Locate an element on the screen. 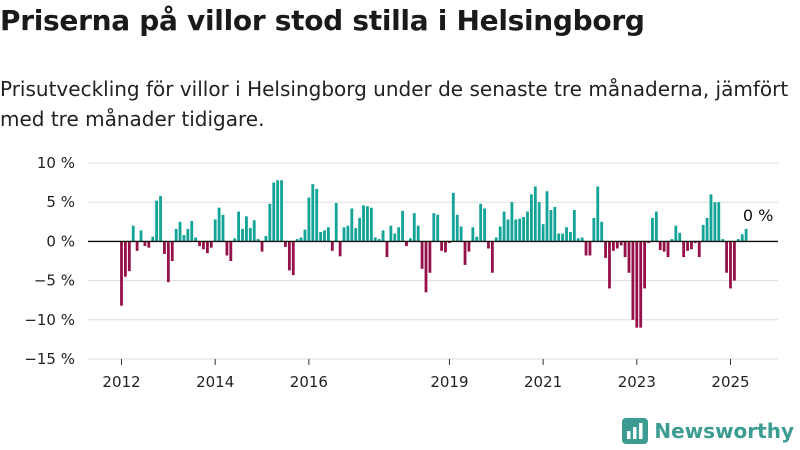  x-tick-label: 2012 is located at coordinates (121, 382).